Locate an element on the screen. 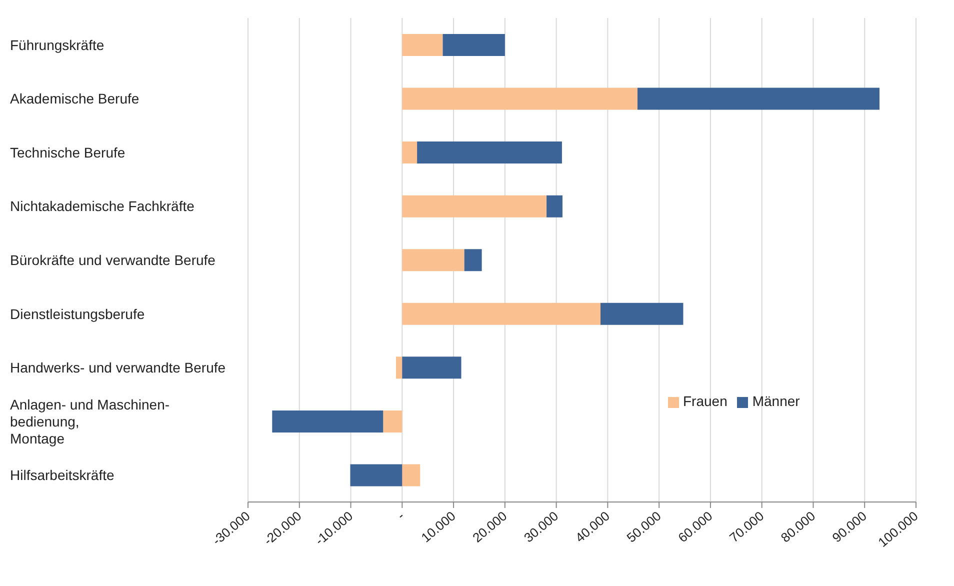 The image size is (954, 586). y-tick-label: Nichtakademische Fachkräfte is located at coordinates (102, 206).